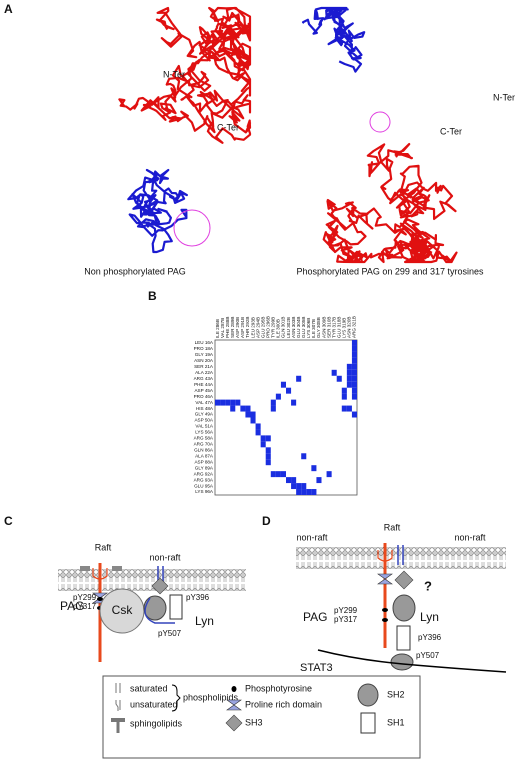 Image resolution: width=520 pixels, height=763 pixels. What do you see at coordinates (204, 372) in the screenshot?
I see `row-label: ALA 22A` at bounding box center [204, 372].